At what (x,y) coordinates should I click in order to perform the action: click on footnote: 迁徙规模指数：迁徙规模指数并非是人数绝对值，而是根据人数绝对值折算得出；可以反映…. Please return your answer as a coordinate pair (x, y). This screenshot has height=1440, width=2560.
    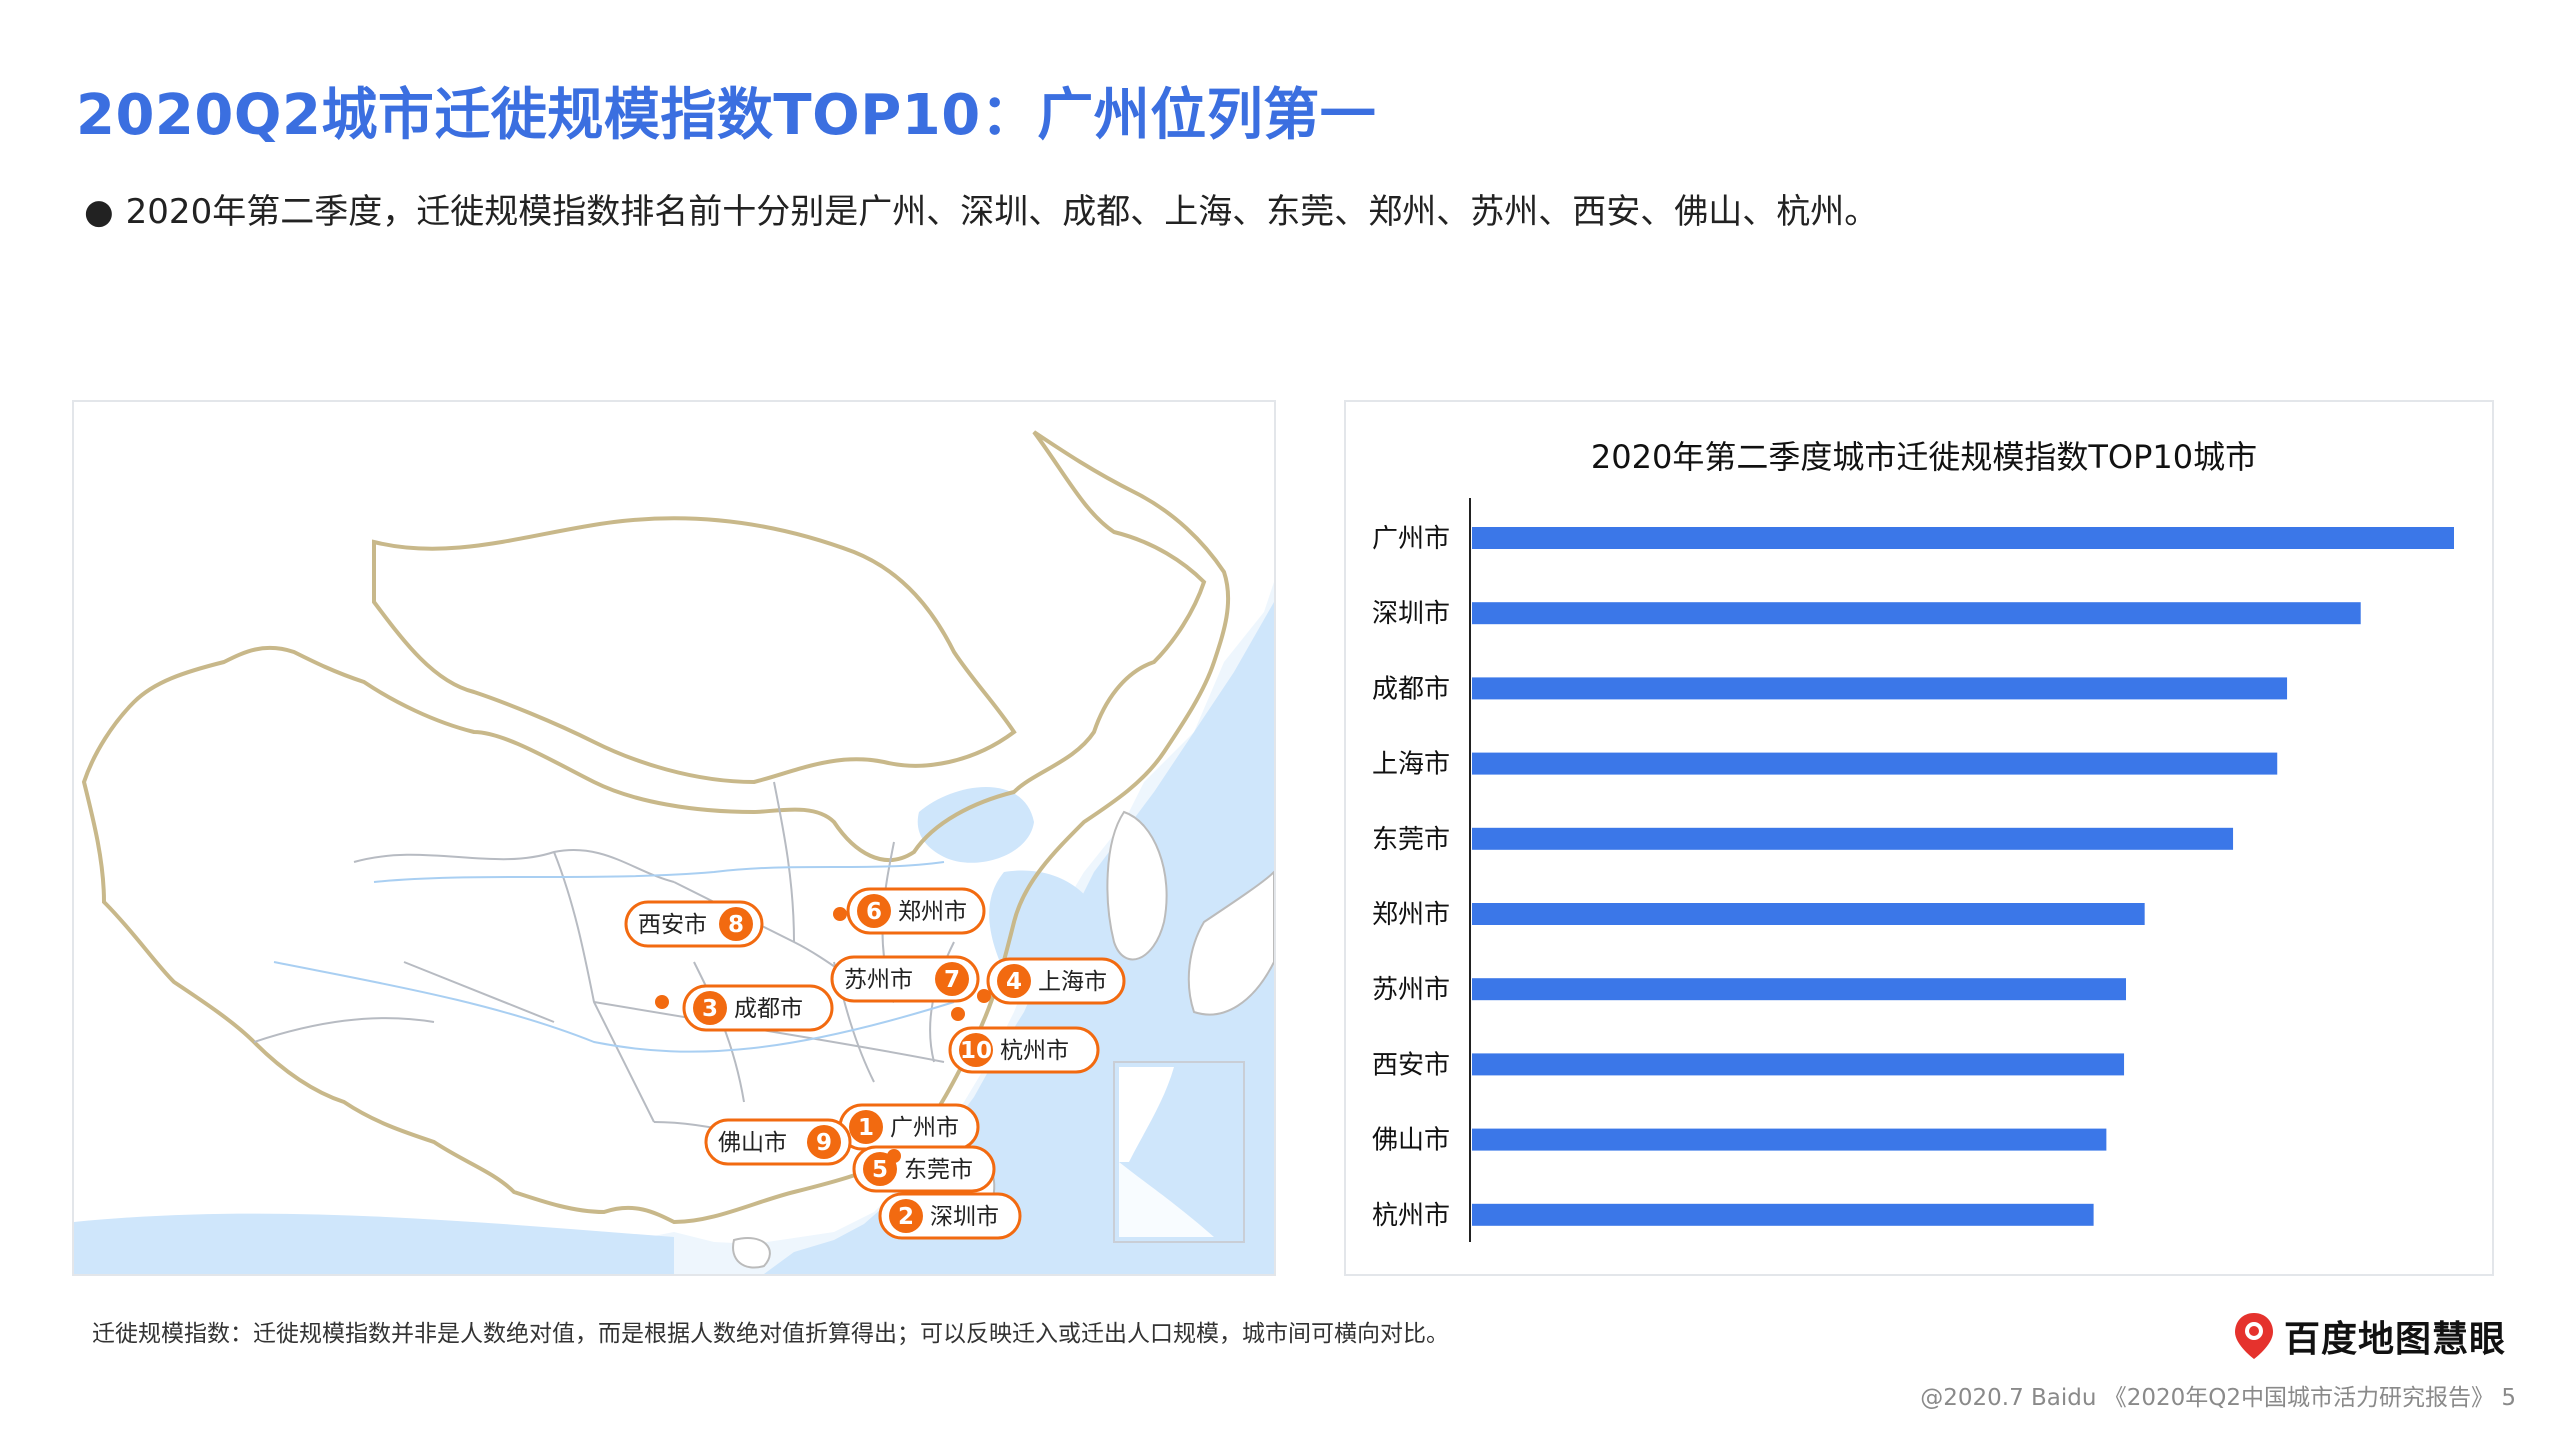
    Looking at the image, I should click on (770, 1334).